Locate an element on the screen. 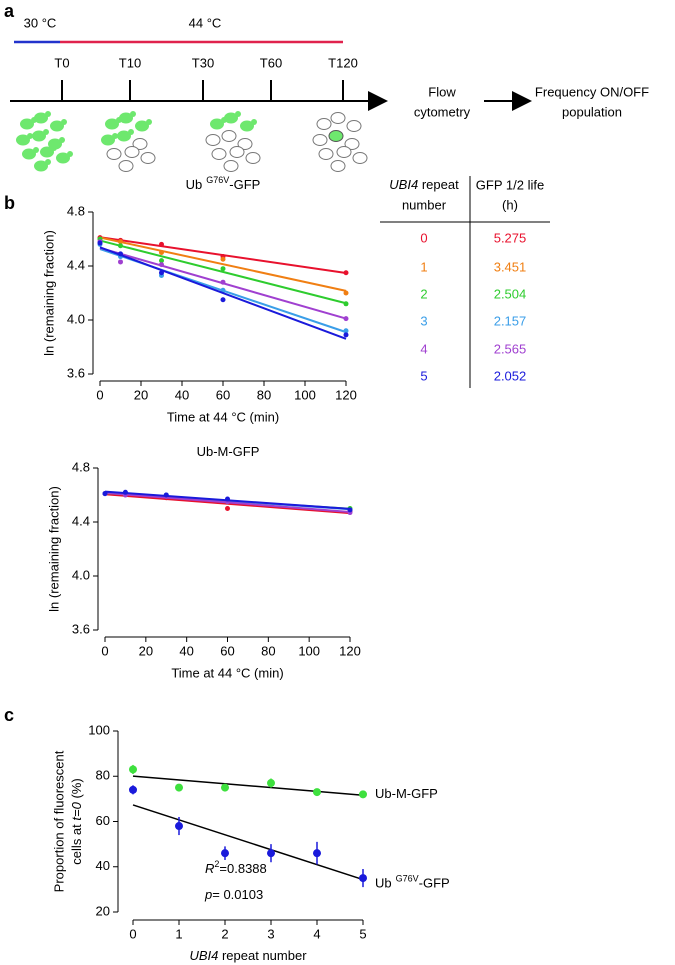  annotation: p= 0.0103 is located at coordinates (233, 894).